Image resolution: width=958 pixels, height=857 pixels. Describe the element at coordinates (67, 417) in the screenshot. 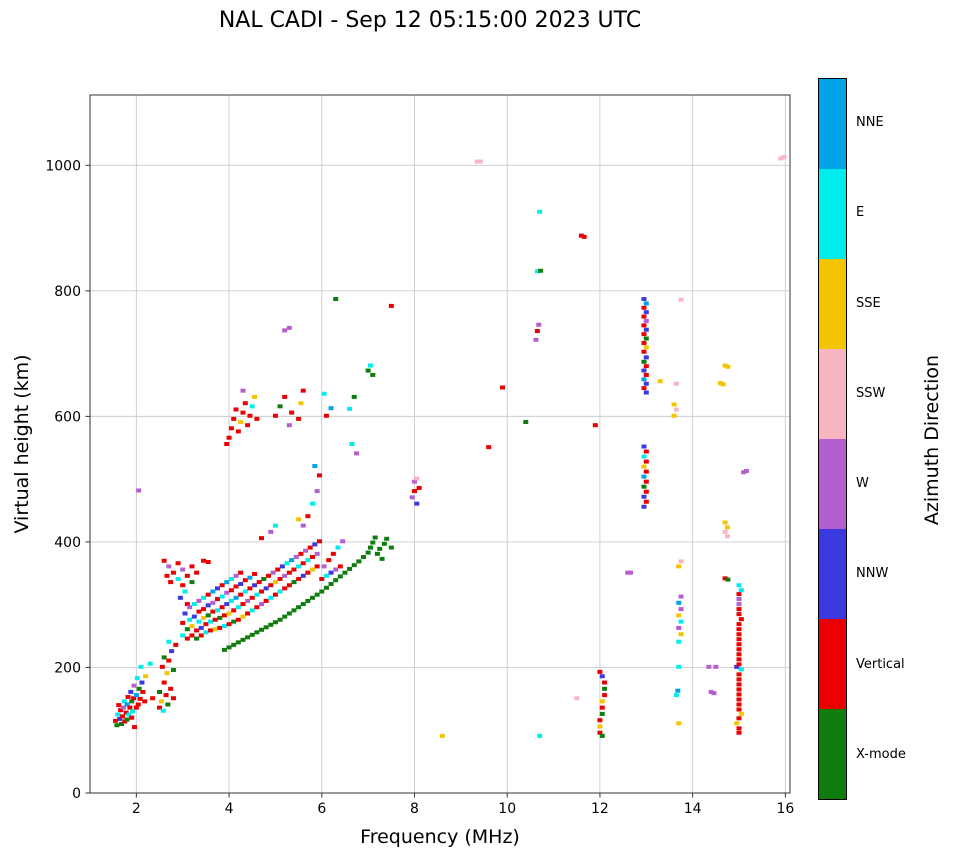

I see `y-tick-label: 600` at that location.